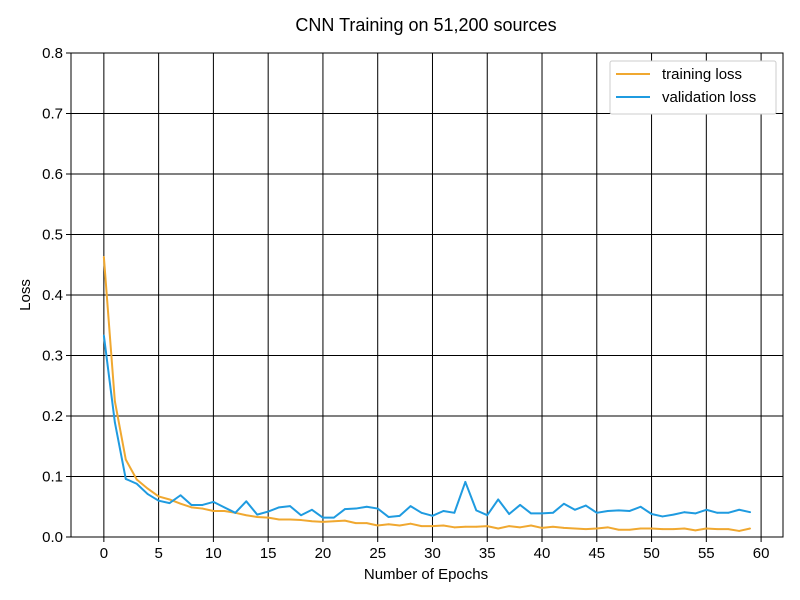  I want to click on y-tick-label: 0.4, so click(52, 295).